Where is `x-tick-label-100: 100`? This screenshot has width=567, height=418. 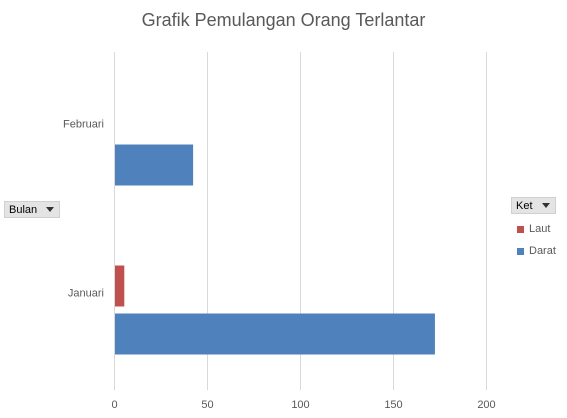 x-tick-label-100: 100 is located at coordinates (300, 405).